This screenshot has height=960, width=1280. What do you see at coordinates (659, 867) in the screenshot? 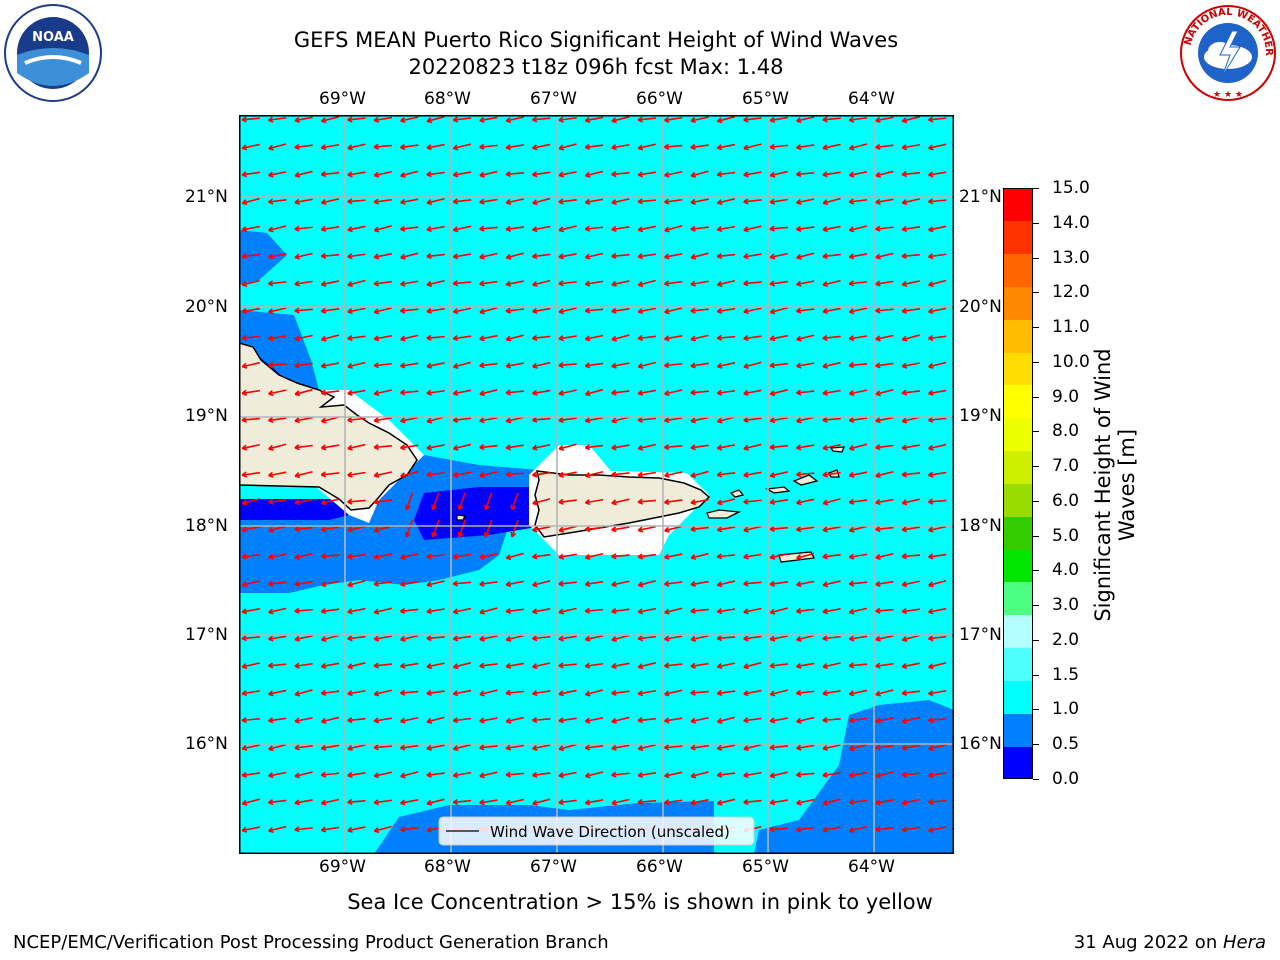
I see `lon-label-bottom: 66°W` at bounding box center [659, 867].